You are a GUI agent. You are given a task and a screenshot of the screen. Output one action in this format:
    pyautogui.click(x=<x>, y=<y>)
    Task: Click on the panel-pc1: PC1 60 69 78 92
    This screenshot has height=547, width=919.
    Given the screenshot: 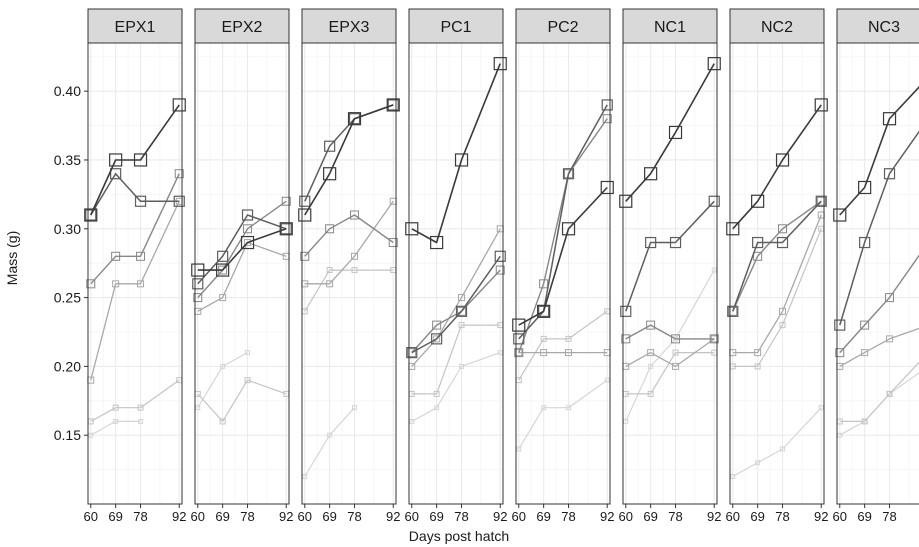 What is the action you would take?
    pyautogui.click(x=456, y=266)
    